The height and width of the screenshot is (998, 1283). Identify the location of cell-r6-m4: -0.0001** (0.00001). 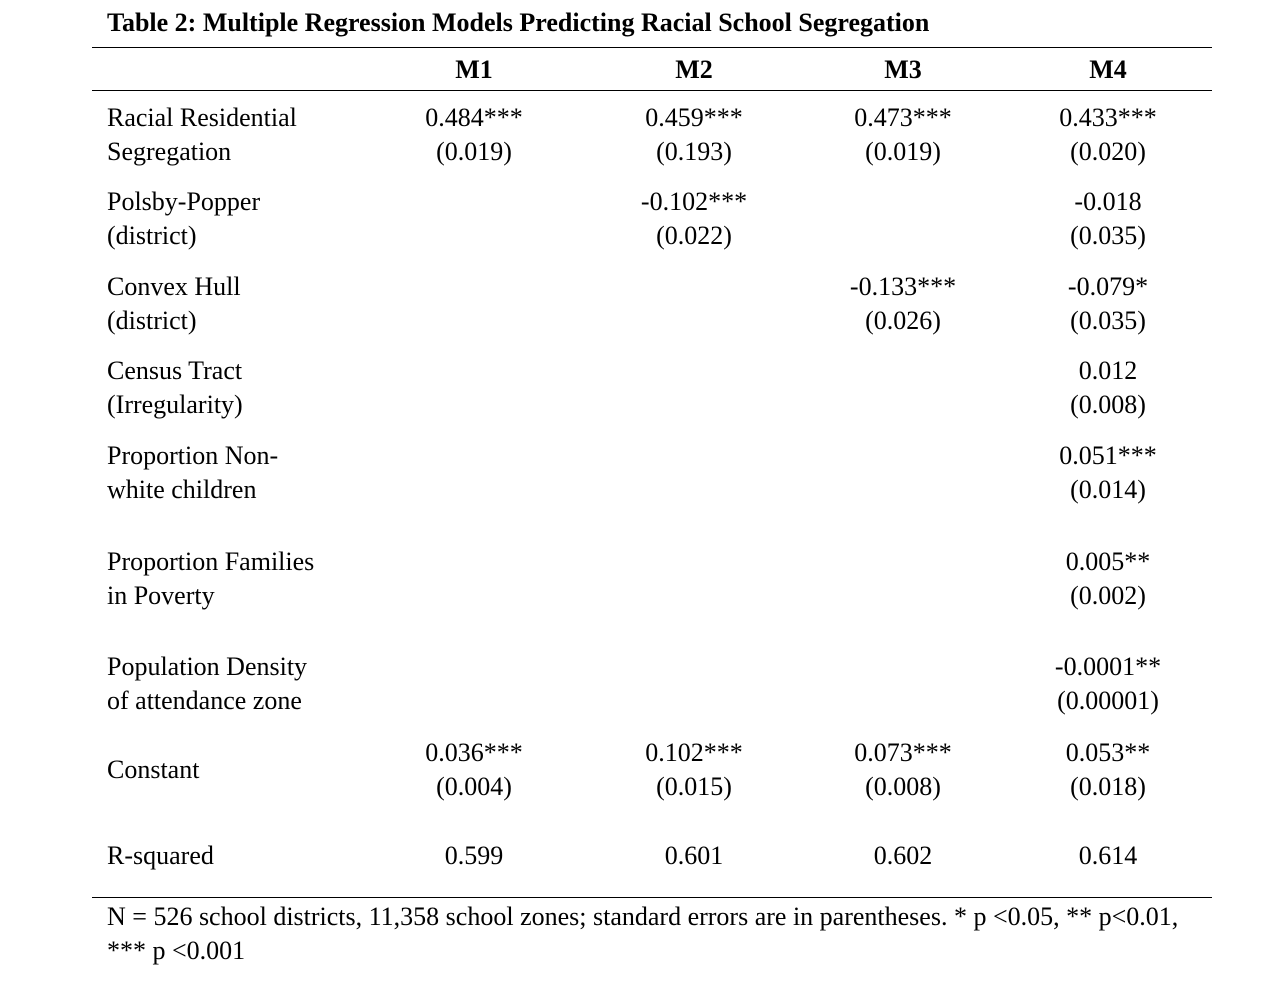
(1108, 683).